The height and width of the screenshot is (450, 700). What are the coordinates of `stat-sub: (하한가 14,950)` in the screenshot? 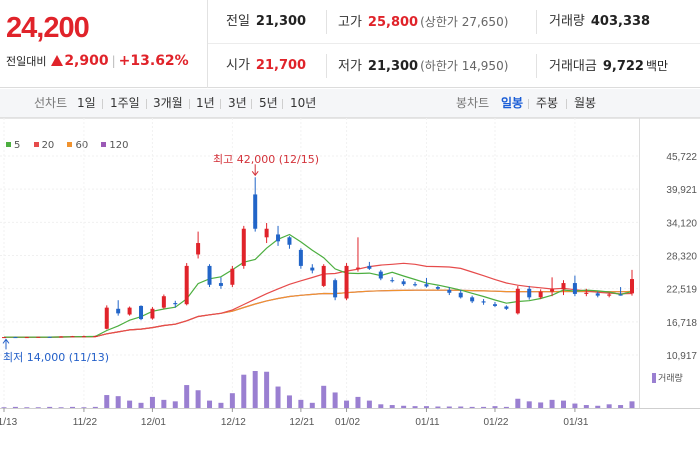 It's located at (464, 66).